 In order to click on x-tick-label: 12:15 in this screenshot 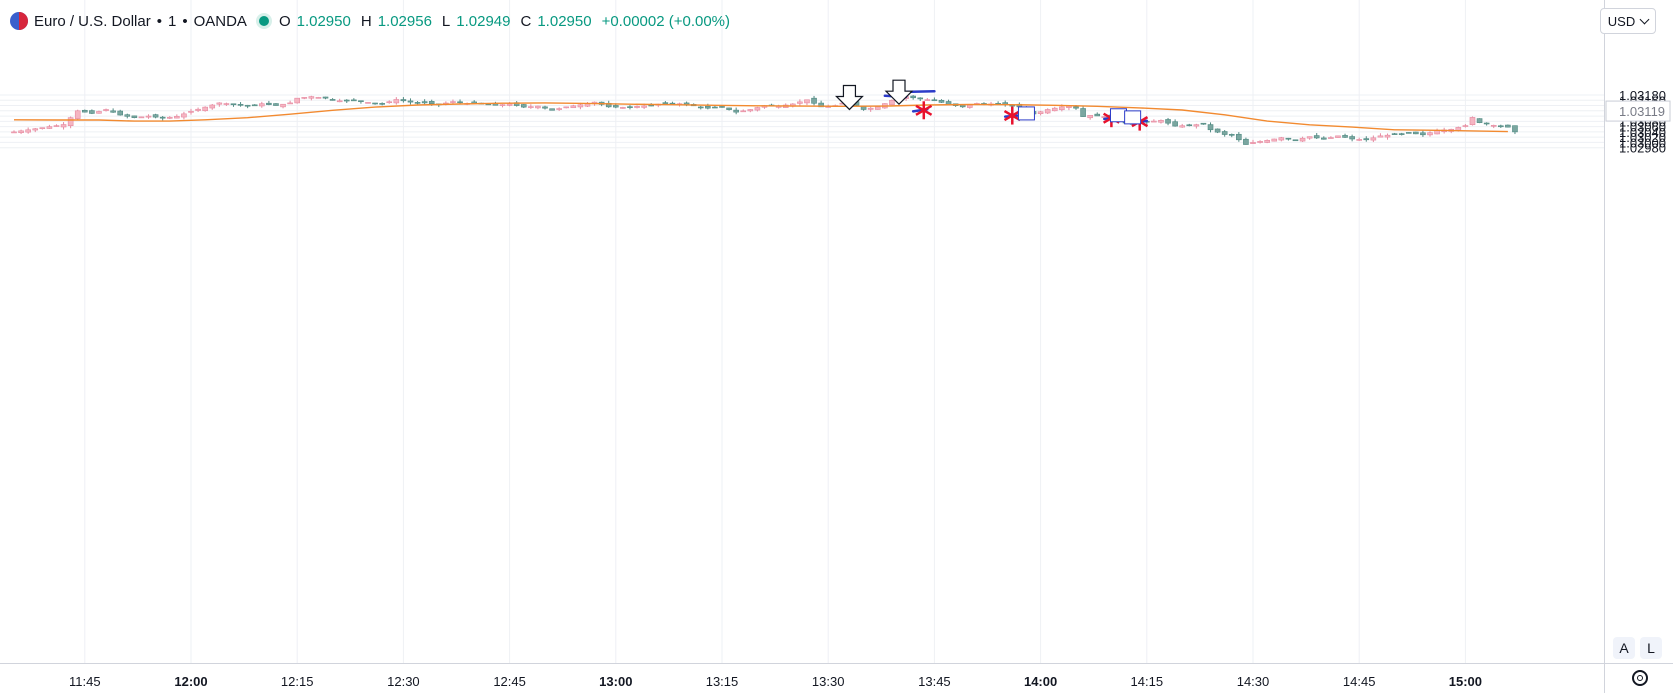, I will do `click(297, 681)`.